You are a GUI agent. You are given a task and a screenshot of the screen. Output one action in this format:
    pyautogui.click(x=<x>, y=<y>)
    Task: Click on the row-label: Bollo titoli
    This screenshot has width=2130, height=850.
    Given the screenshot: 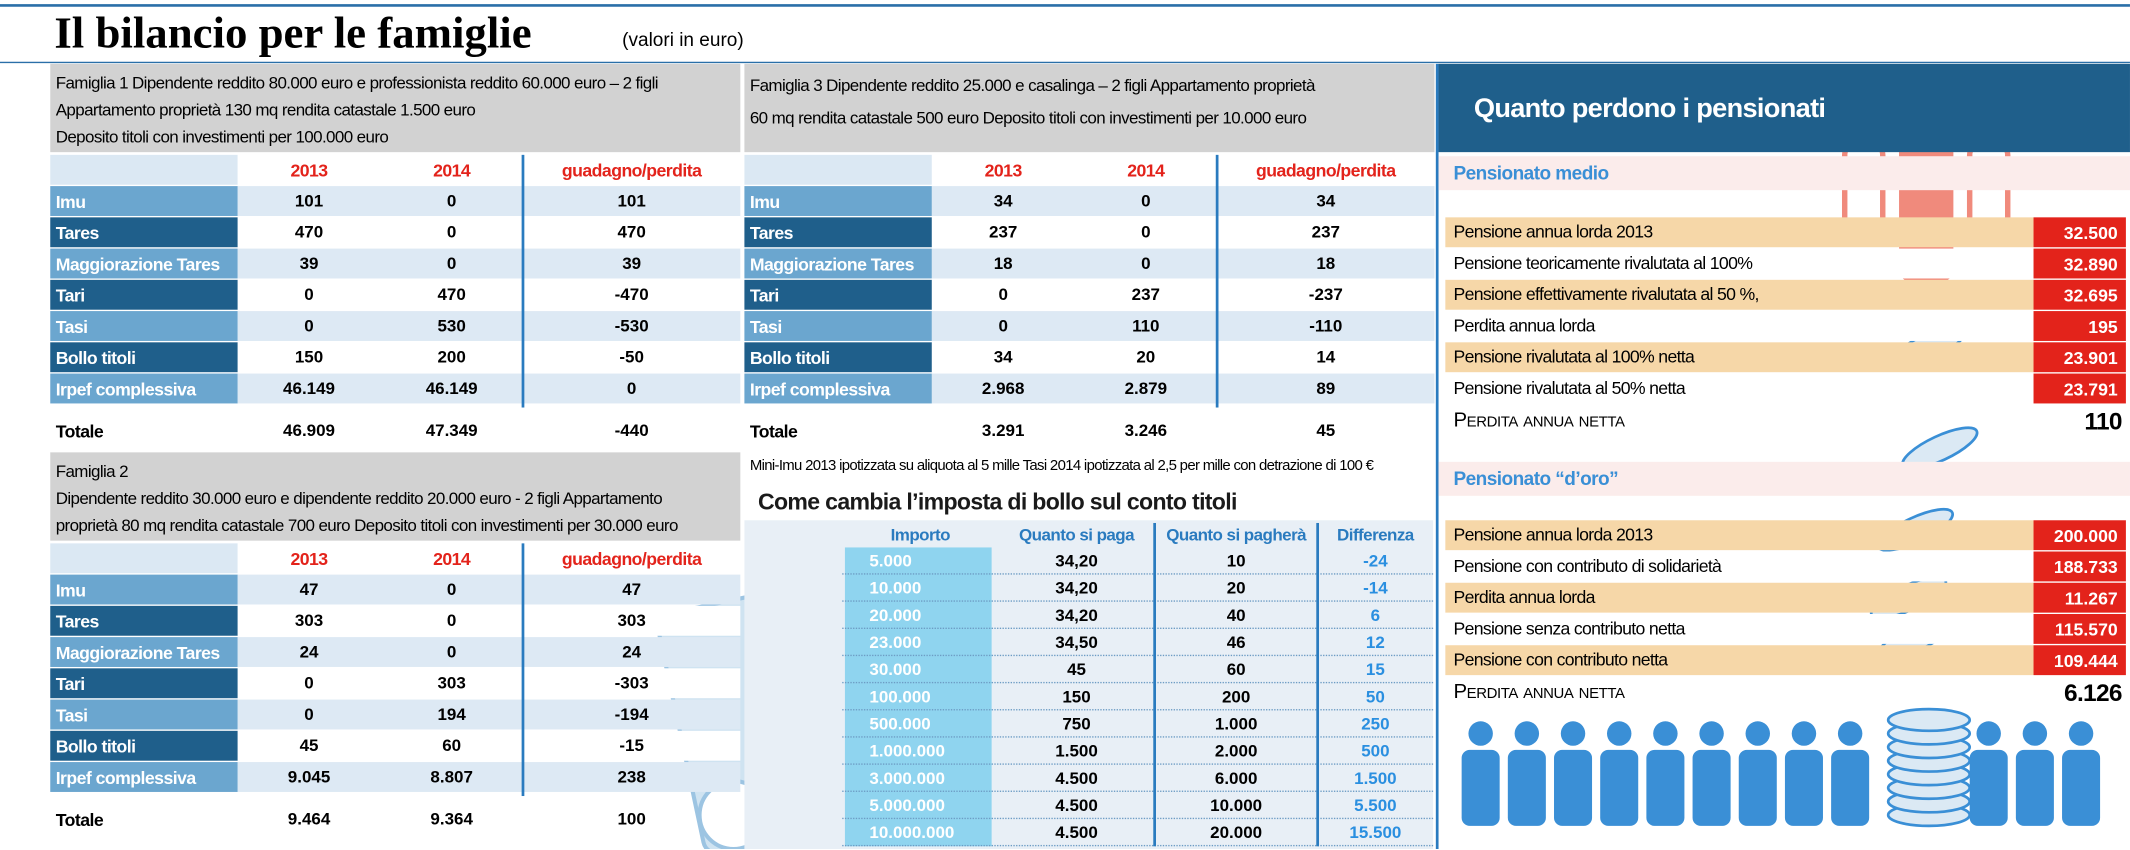 What is the action you would take?
    pyautogui.click(x=144, y=745)
    